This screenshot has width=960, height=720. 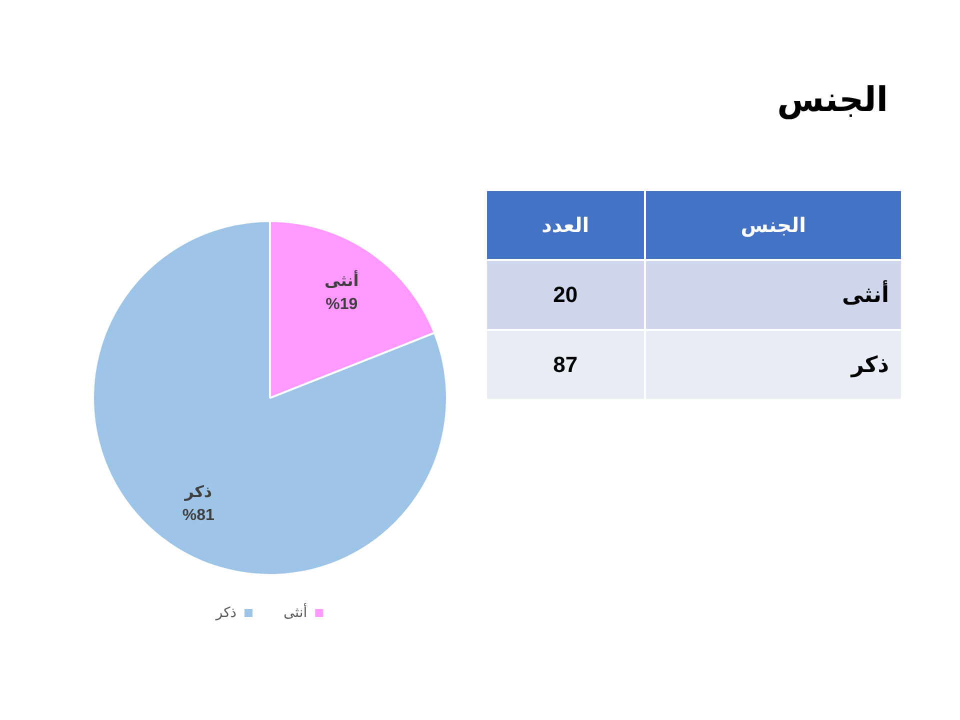 What do you see at coordinates (566, 295) in the screenshot?
I see `text: 20` at bounding box center [566, 295].